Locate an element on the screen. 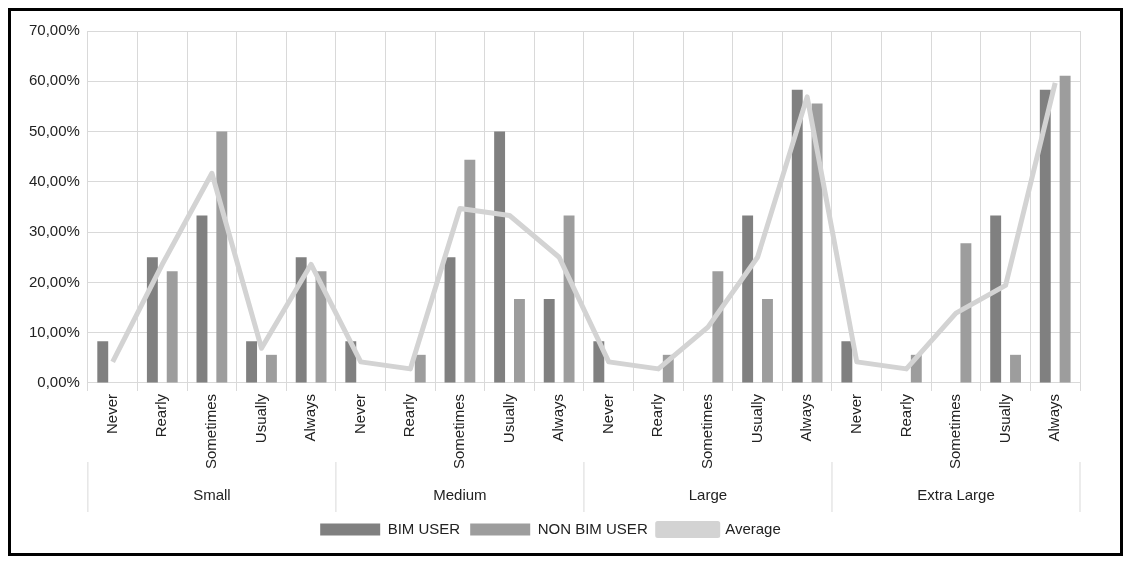  text: Small is located at coordinates (212, 495).